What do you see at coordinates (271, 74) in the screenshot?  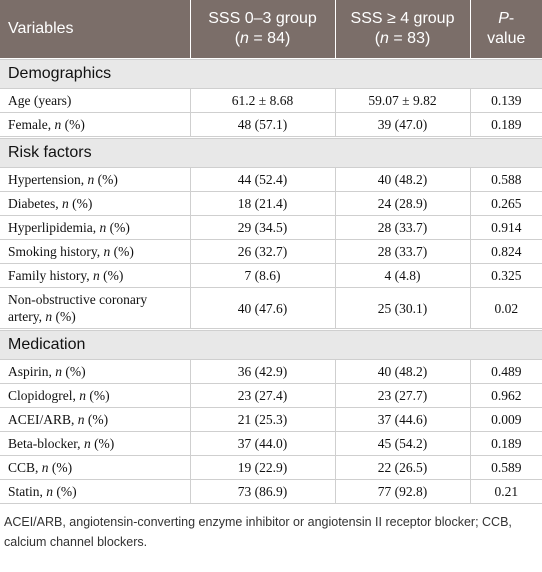 I see `section-row: Demographics` at bounding box center [271, 74].